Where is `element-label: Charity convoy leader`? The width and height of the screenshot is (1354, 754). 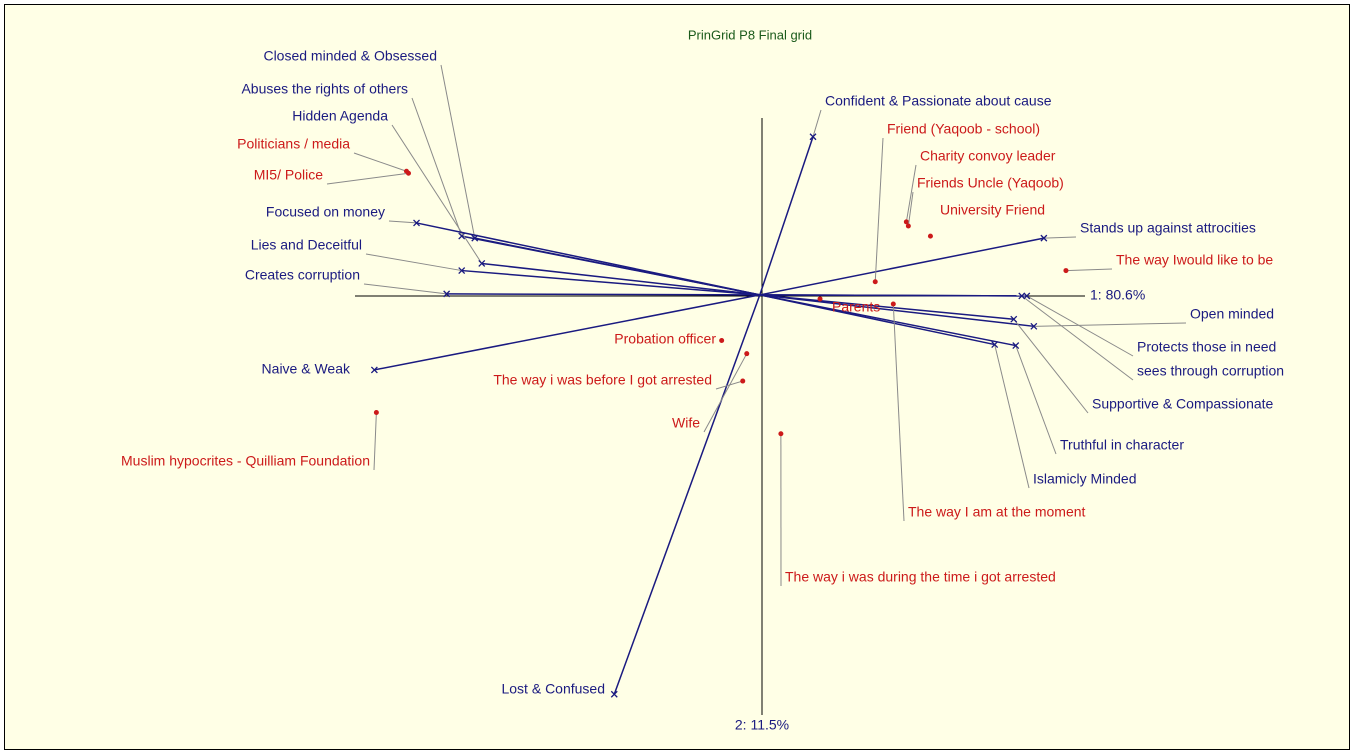
element-label: Charity convoy leader is located at coordinates (988, 156).